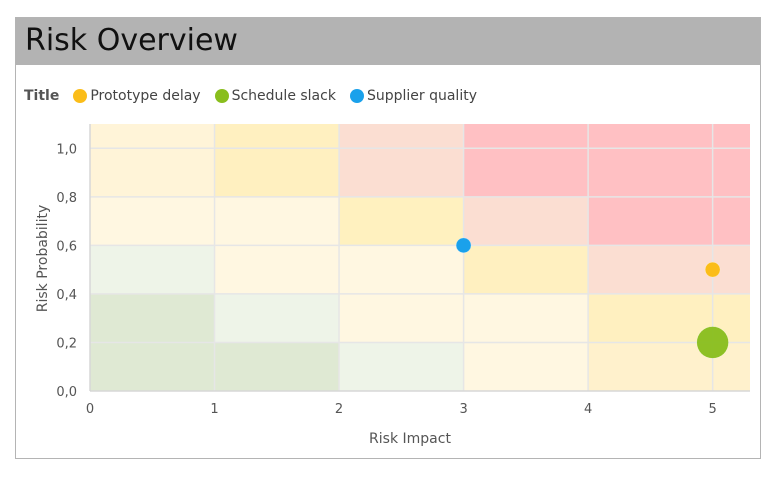 The image size is (771, 477). Describe the element at coordinates (463, 245) in the screenshot. I see `data-point-supplier-quality` at that location.